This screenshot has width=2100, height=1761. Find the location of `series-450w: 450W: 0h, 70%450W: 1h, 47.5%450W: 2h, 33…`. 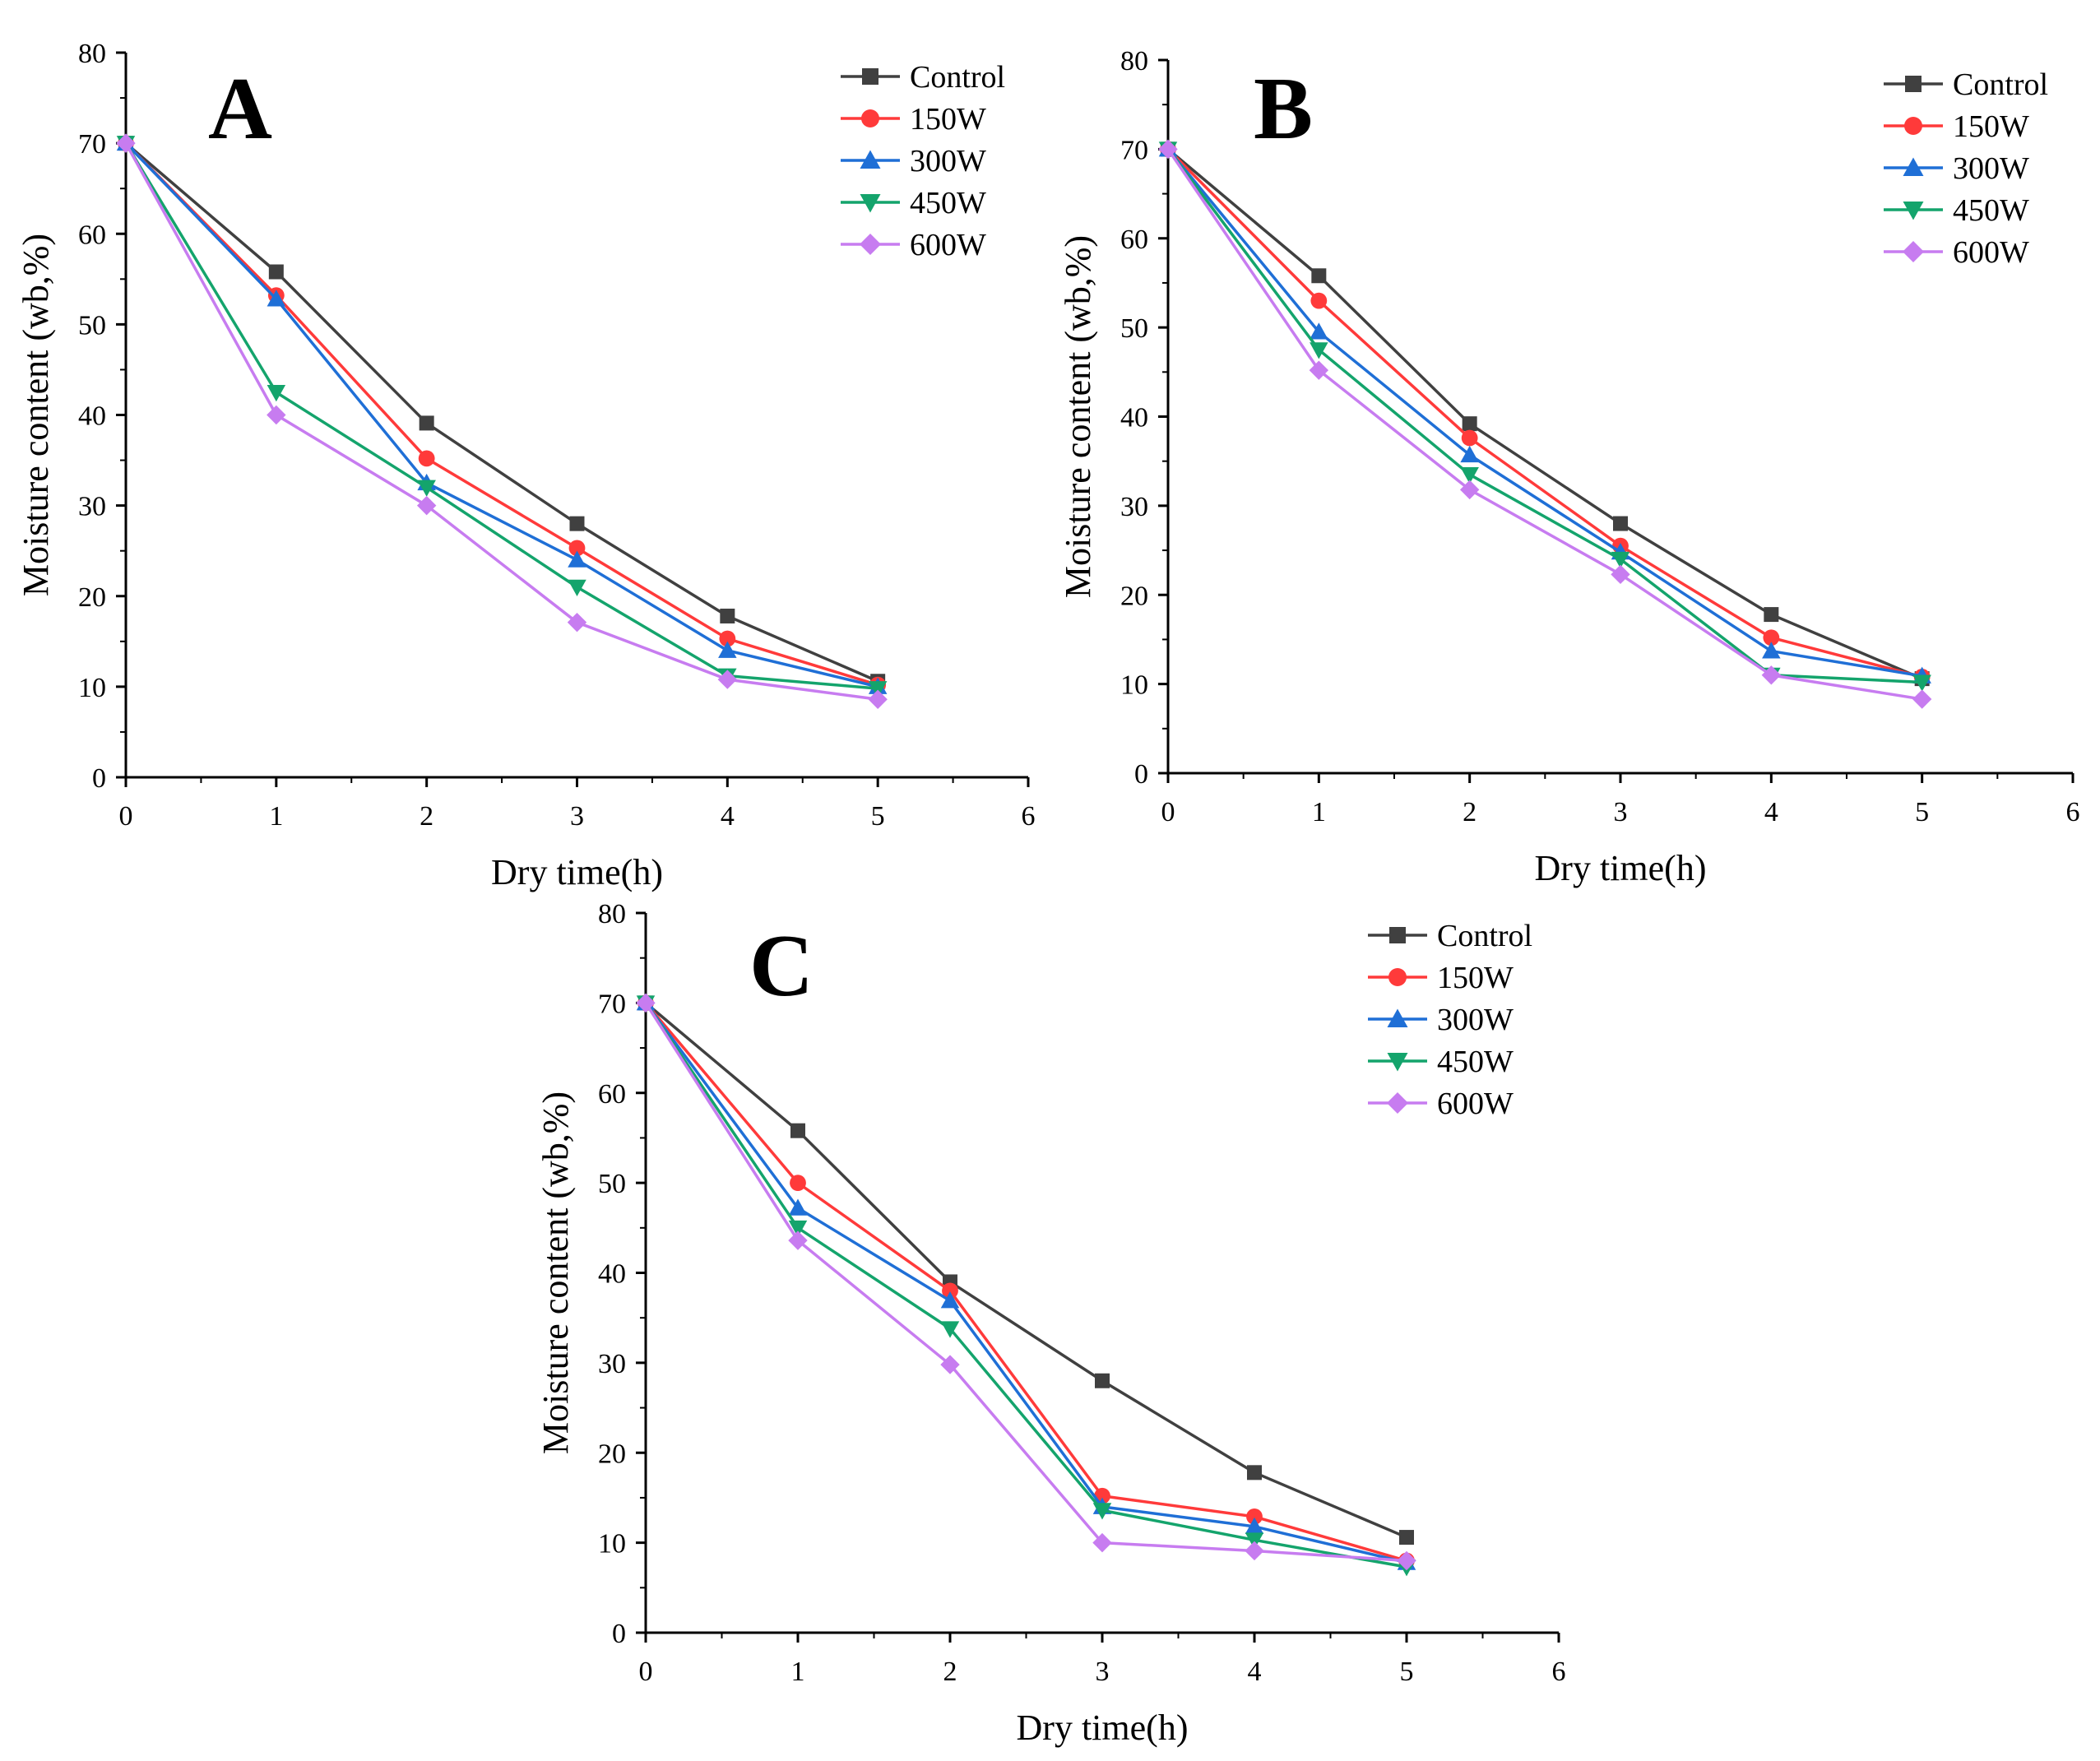

series-450w: 450W: 0h, 70%450W: 1h, 47.5%450W: 2h, 33… is located at coordinates (1545, 416).